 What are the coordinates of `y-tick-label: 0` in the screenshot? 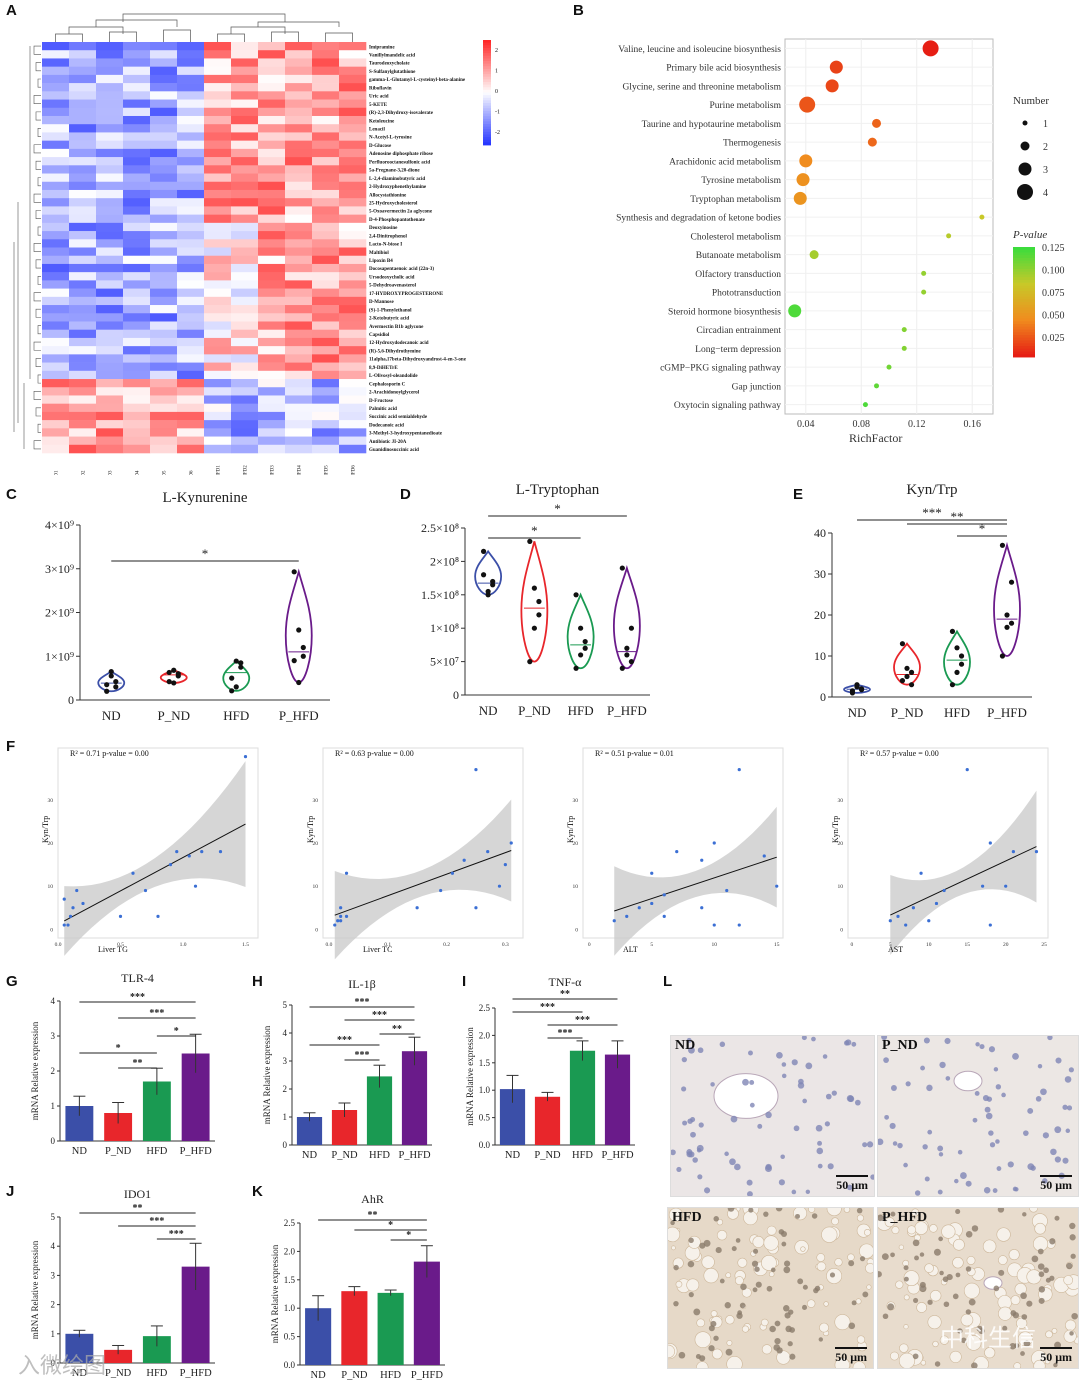 It's located at (316, 930).